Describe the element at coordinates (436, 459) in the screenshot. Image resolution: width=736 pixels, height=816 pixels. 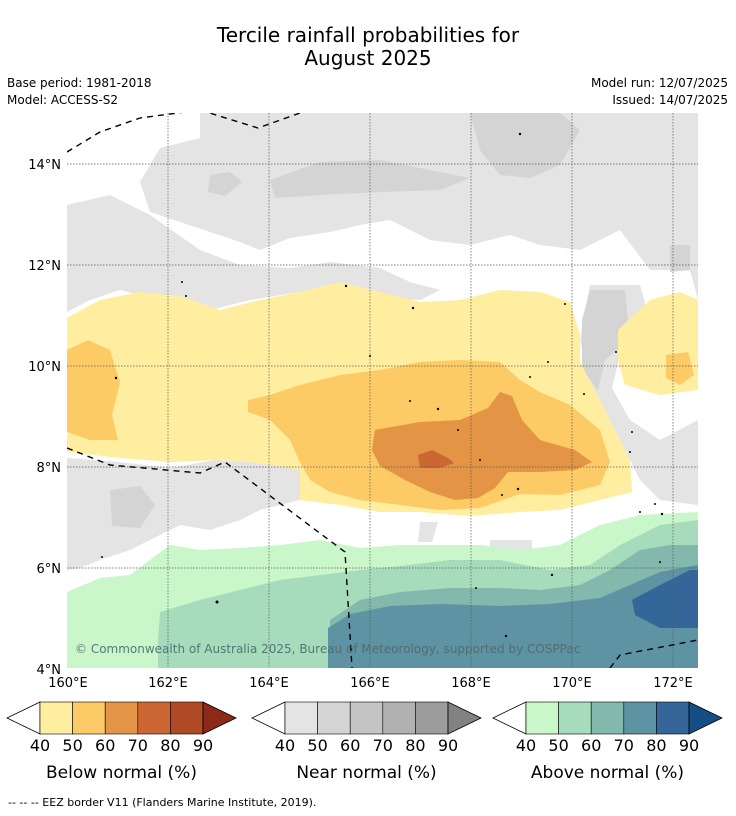
I see `below-normal-70-region` at that location.